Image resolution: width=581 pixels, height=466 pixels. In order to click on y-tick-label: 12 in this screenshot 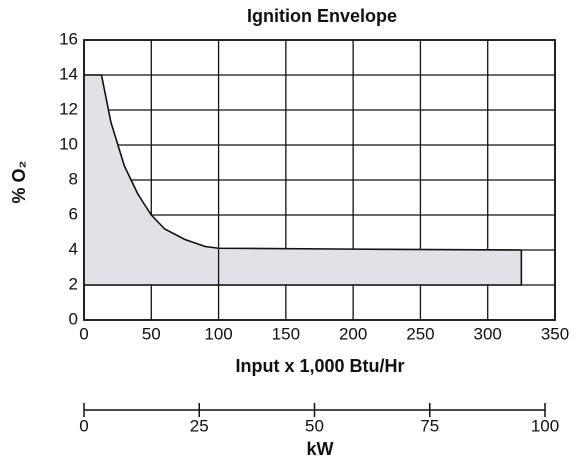, I will do `click(68, 108)`.